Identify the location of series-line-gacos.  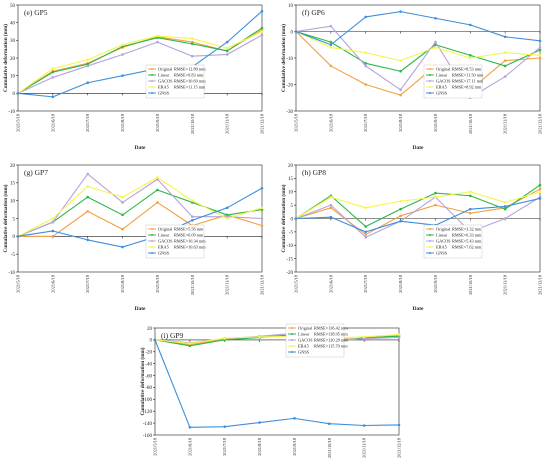
(418, 62).